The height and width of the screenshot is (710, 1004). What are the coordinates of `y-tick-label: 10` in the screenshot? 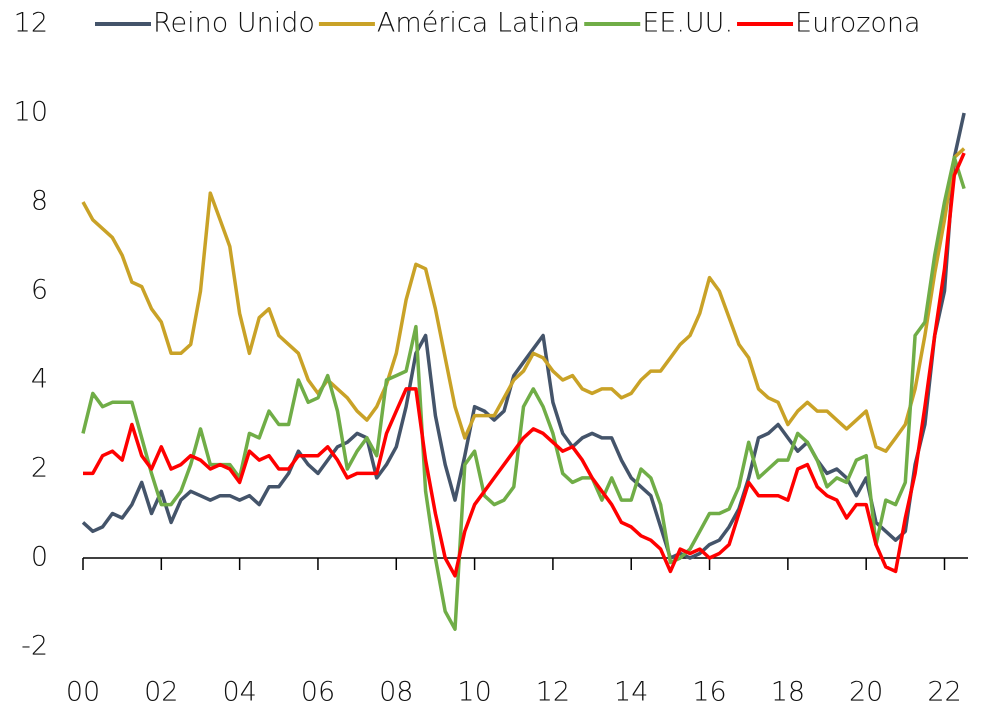 It's located at (31, 112).